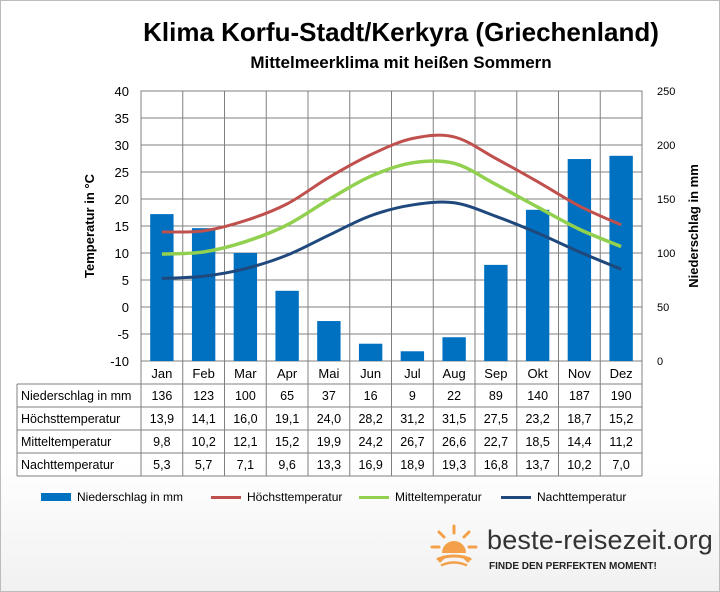 The width and height of the screenshot is (720, 592). Describe the element at coordinates (412, 373) in the screenshot. I see `x-tick-label: Jul` at that location.